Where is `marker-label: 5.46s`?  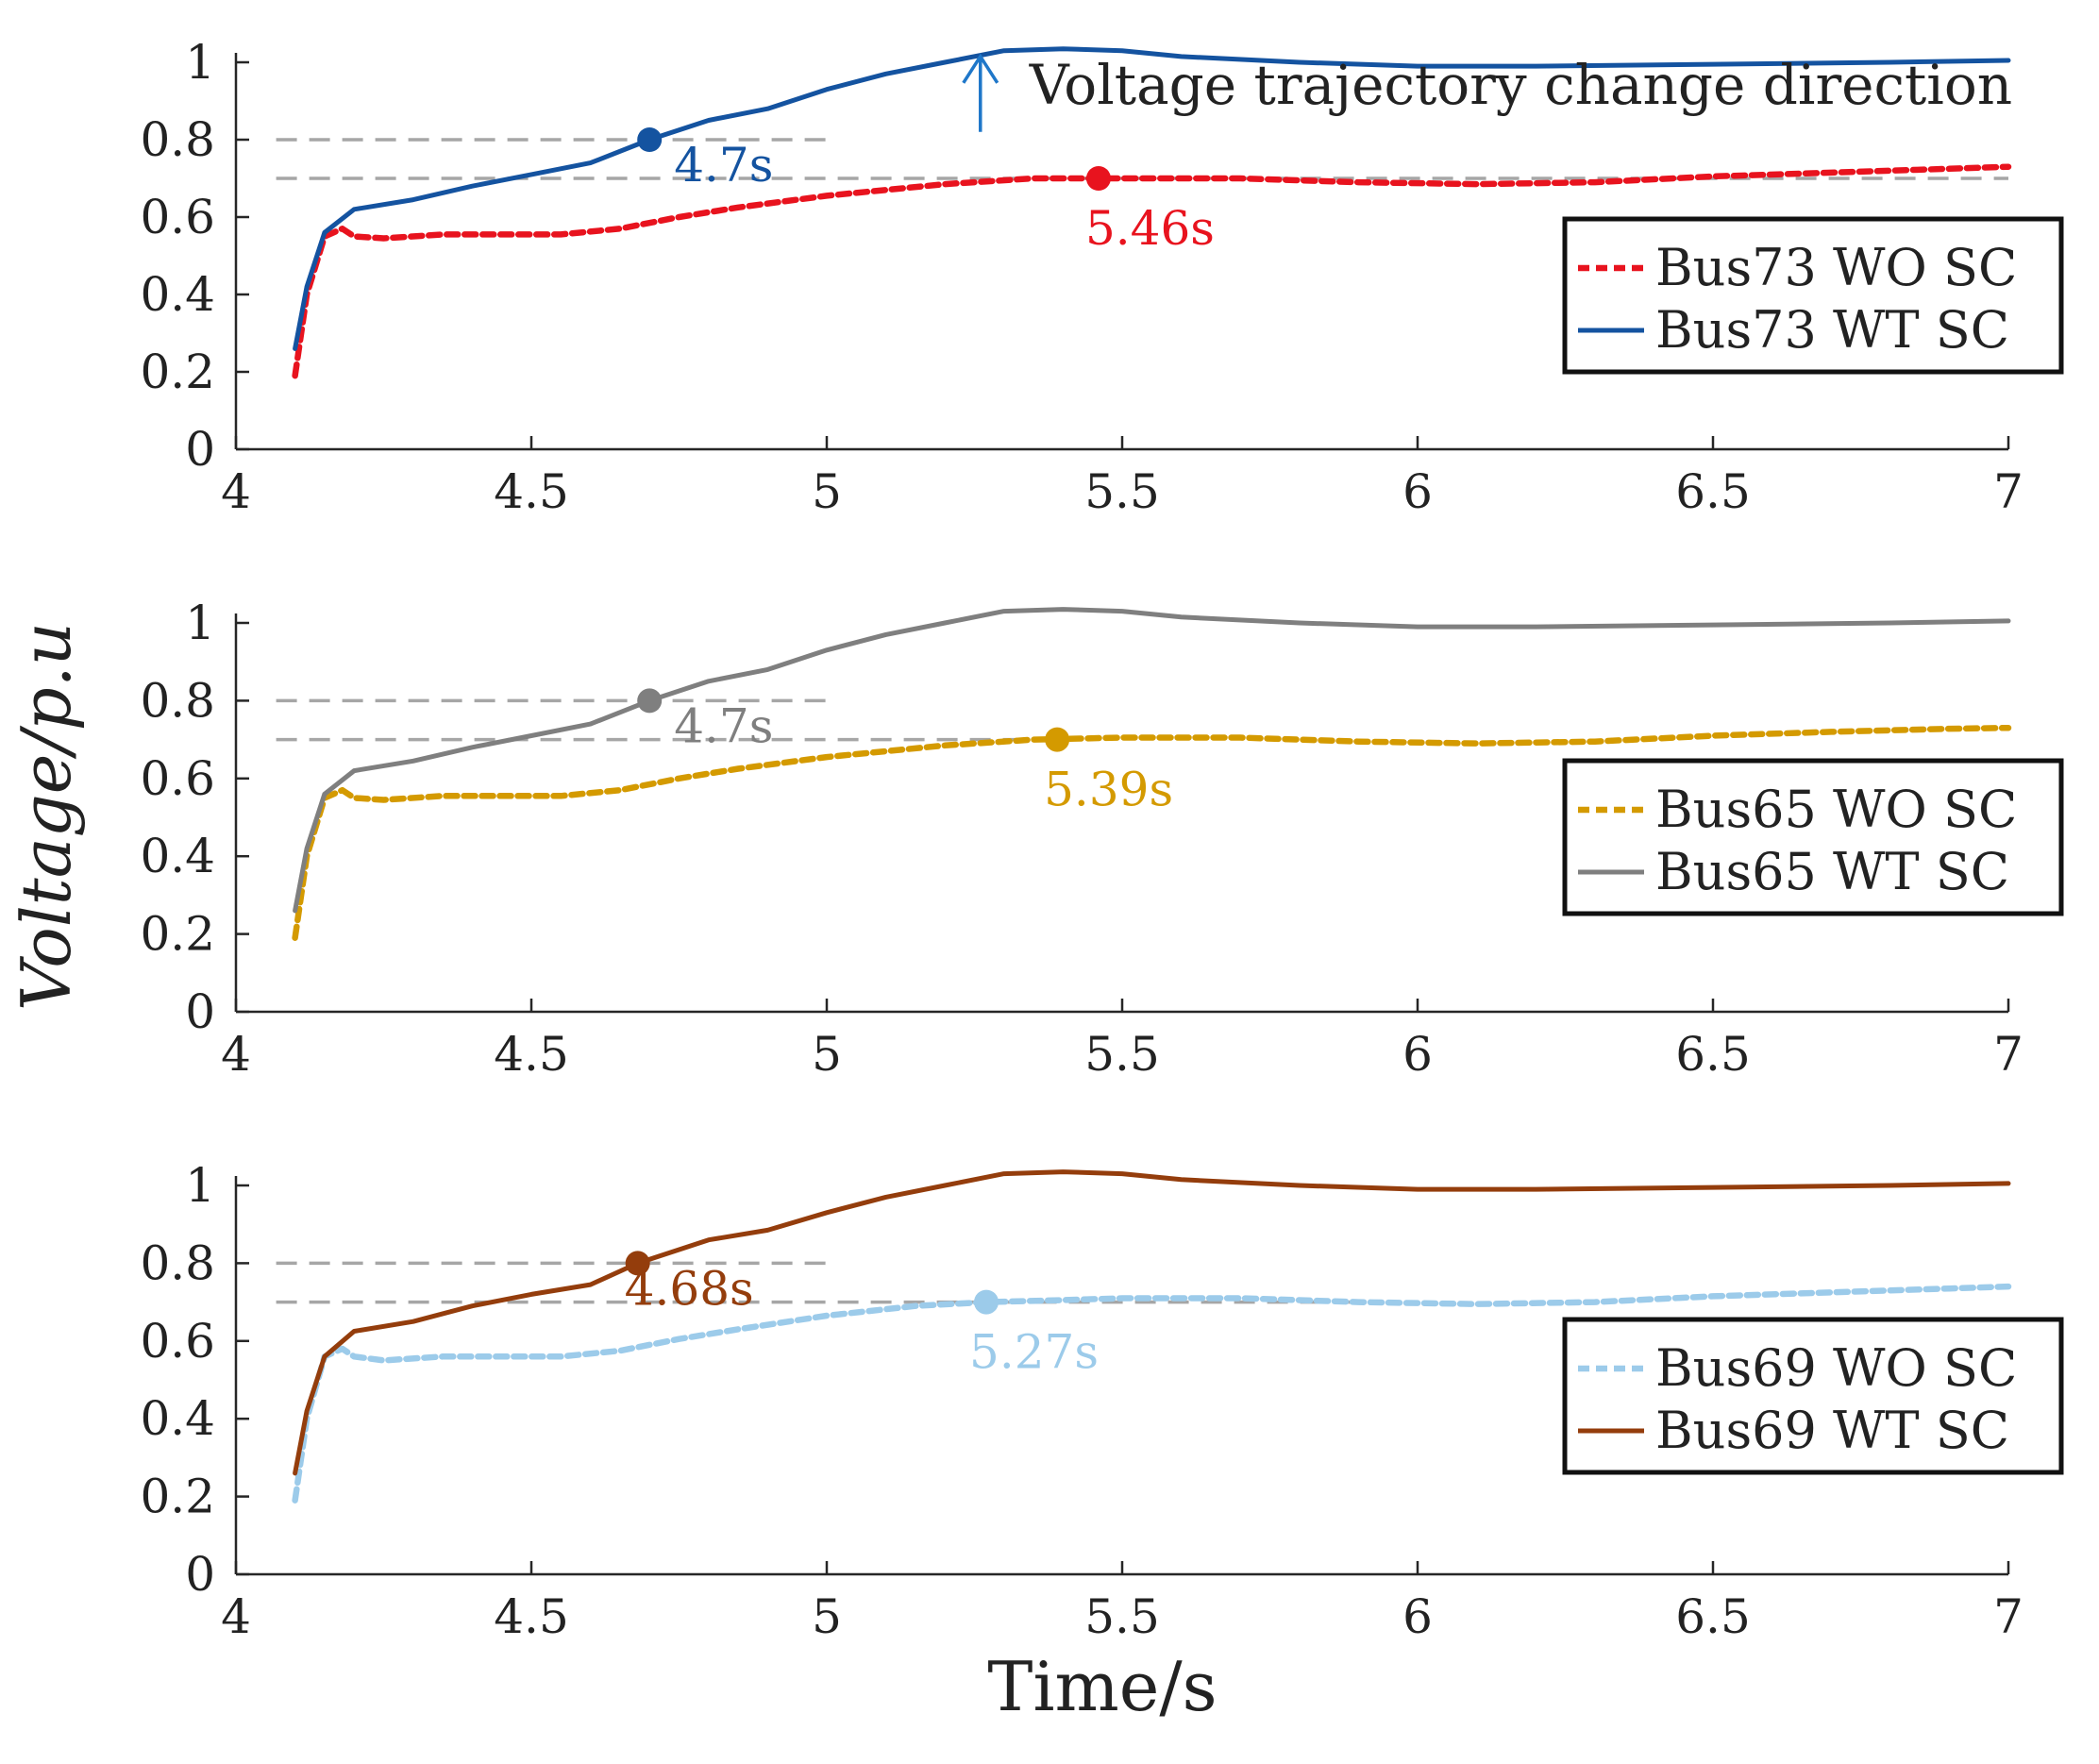 marker-label: 5.46s is located at coordinates (1150, 228).